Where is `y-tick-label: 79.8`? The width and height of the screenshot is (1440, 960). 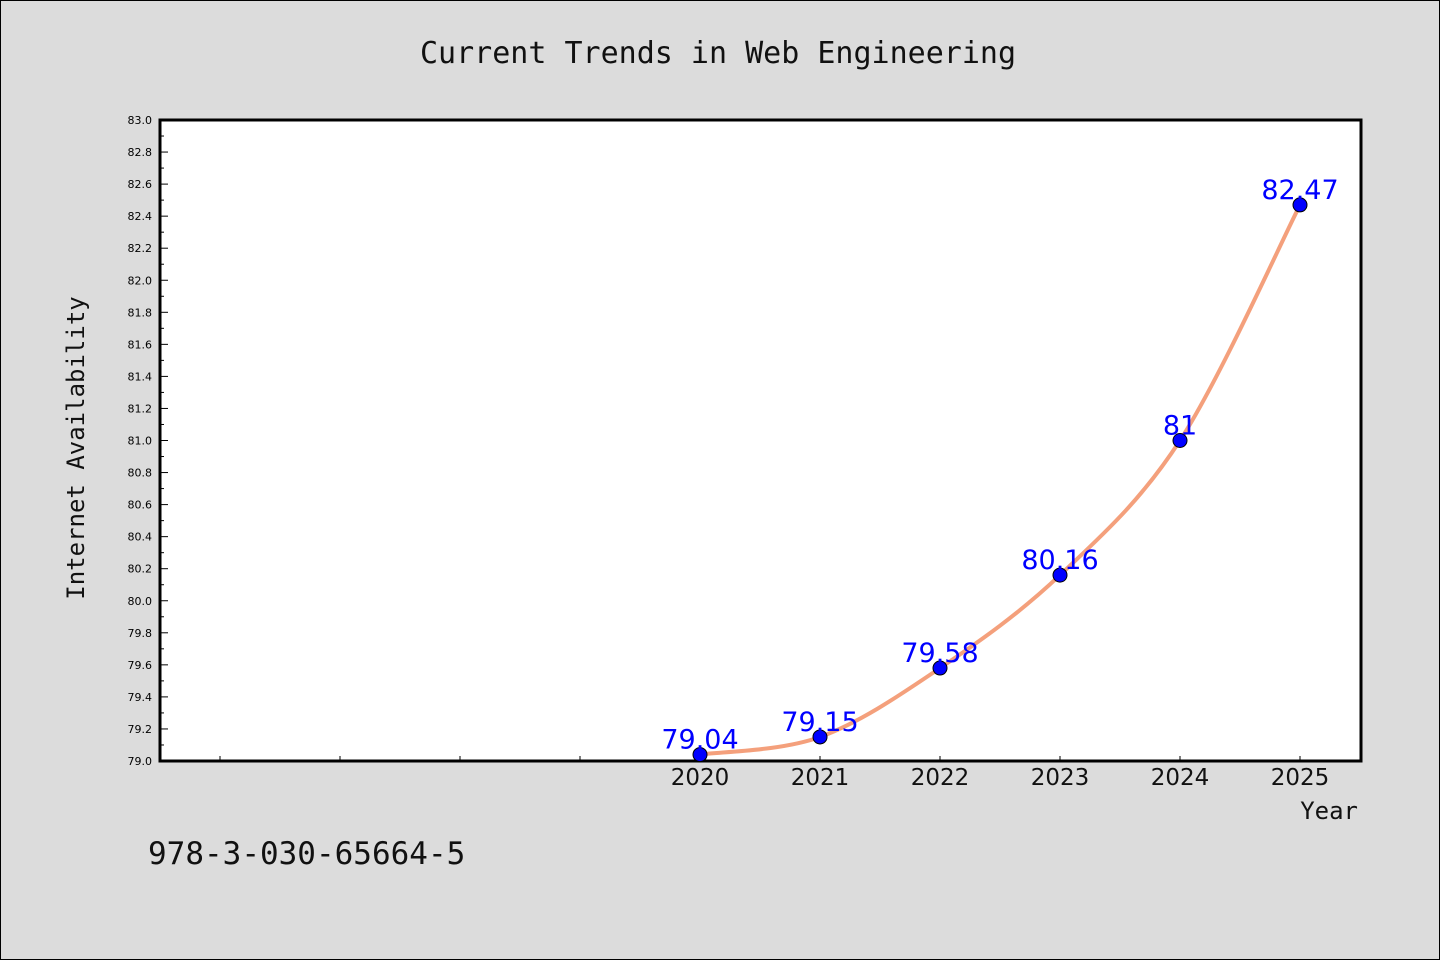
y-tick-label: 79.8 is located at coordinates (140, 633).